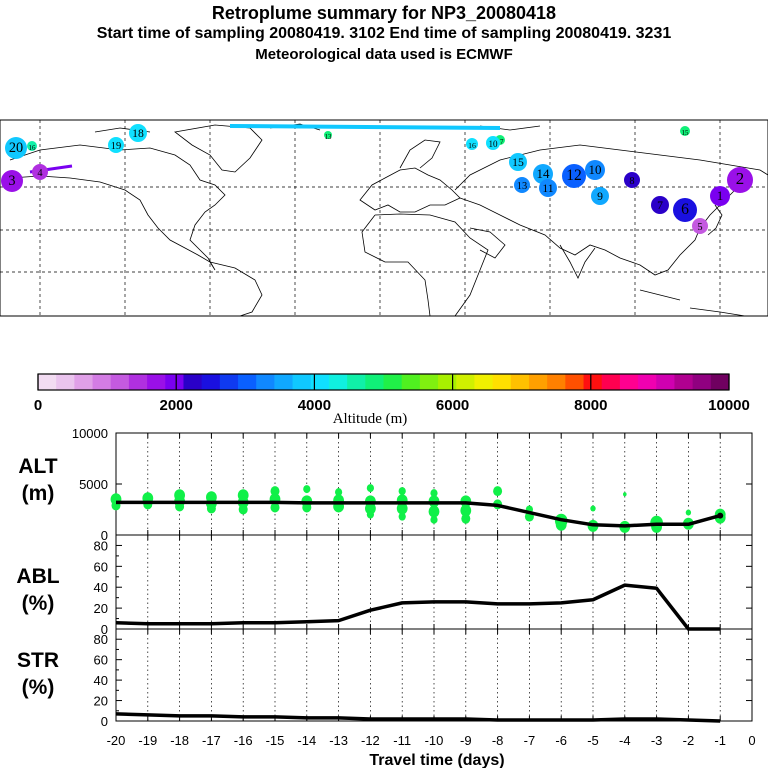 This screenshot has height=768, width=768. I want to click on plume-marker-label: 7, so click(660, 205).